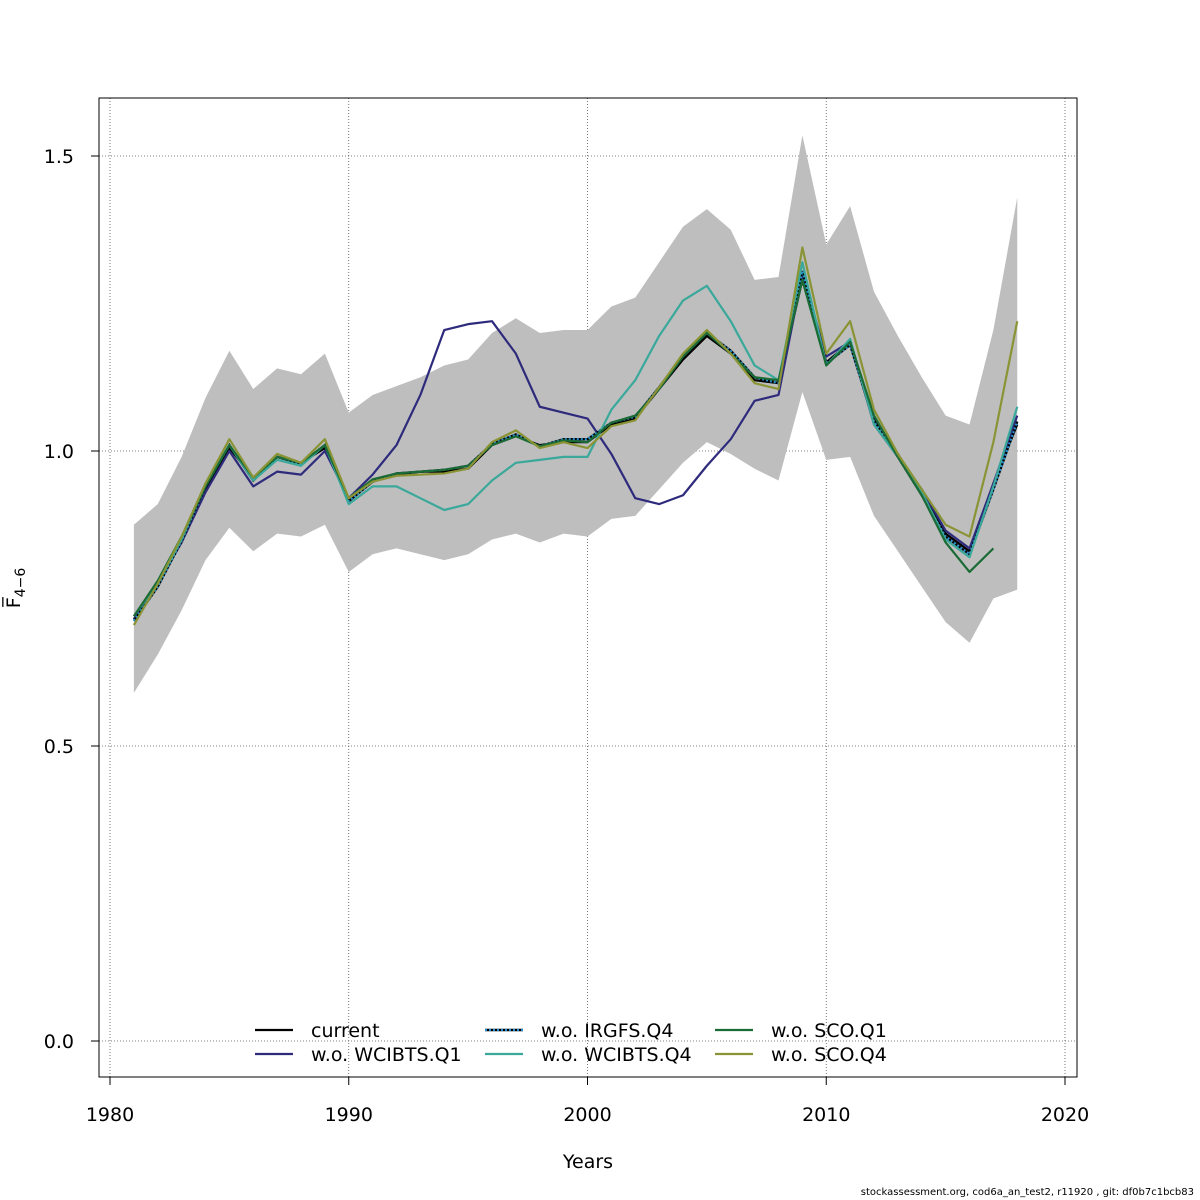 This screenshot has height=1200, width=1200. Describe the element at coordinates (59, 157) in the screenshot. I see `y-tick-label: 1.5` at that location.